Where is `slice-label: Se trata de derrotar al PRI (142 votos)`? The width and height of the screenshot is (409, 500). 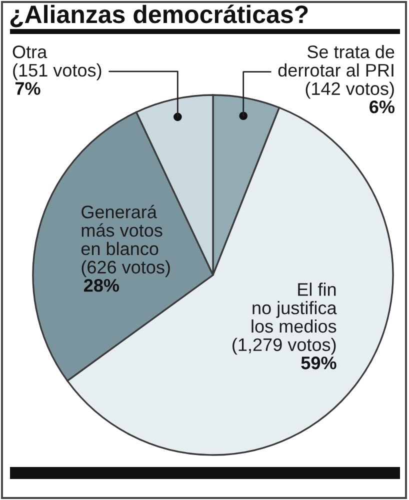
slice-label: Se trata de derrotar al PRI (142 votos) is located at coordinates (336, 72).